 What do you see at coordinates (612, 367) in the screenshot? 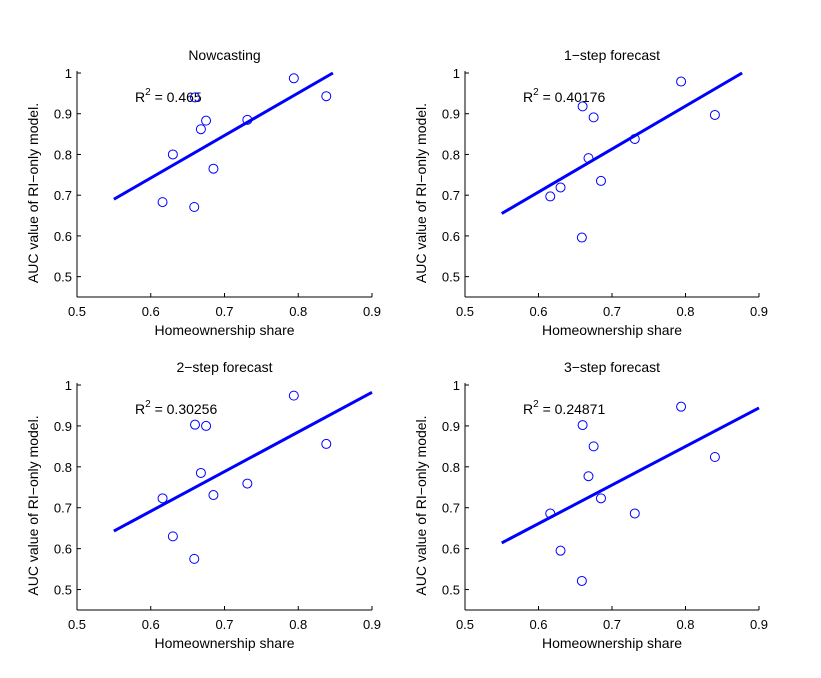
I see `chart-title: 3−step forecast` at bounding box center [612, 367].